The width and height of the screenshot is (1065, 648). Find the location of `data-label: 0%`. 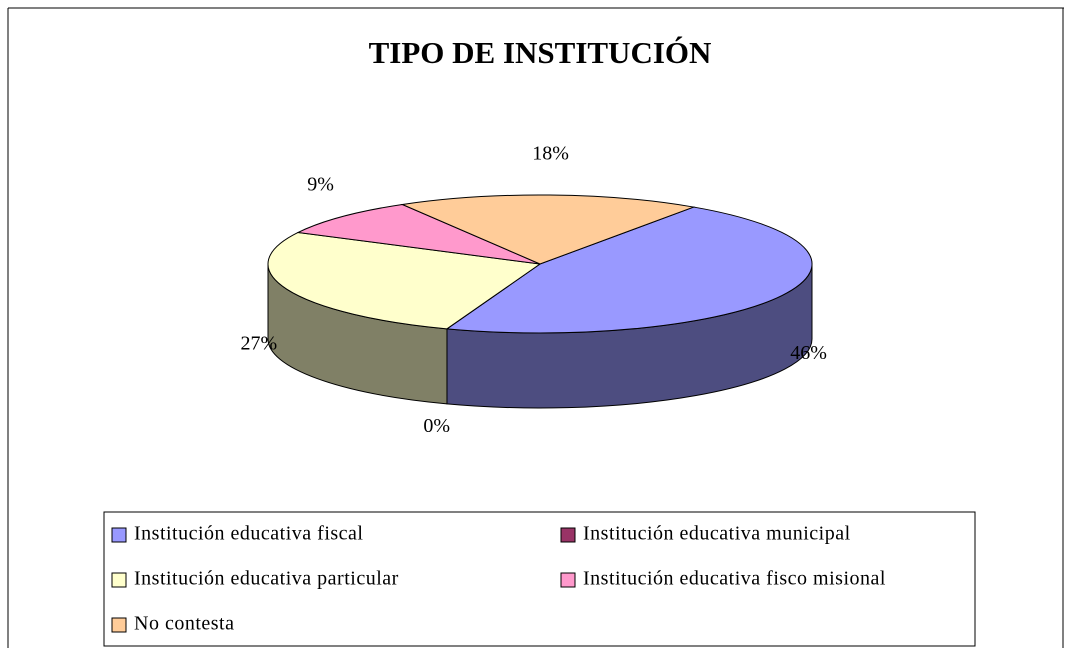

data-label: 0% is located at coordinates (436, 426).